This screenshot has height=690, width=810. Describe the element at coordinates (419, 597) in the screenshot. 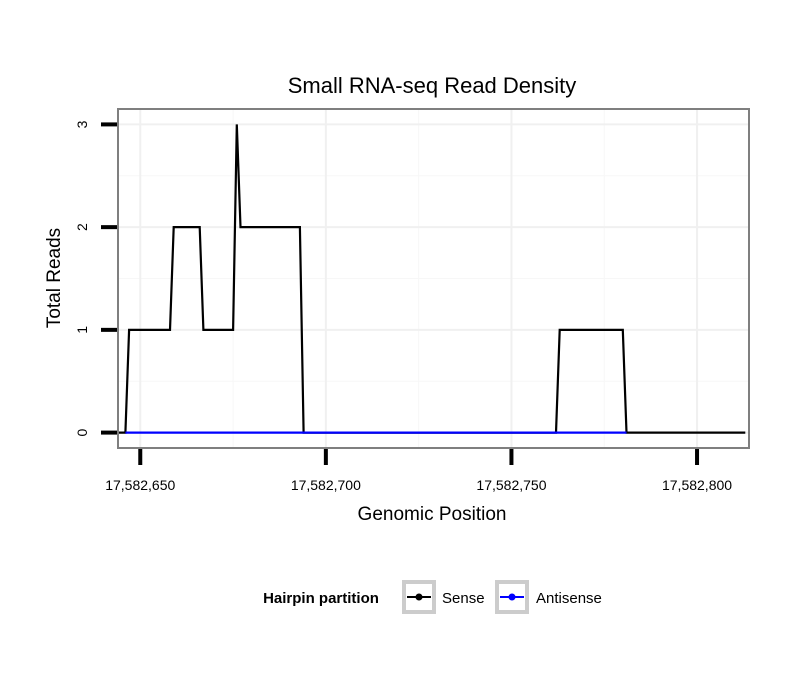

I see `legend-marker-sense` at that location.